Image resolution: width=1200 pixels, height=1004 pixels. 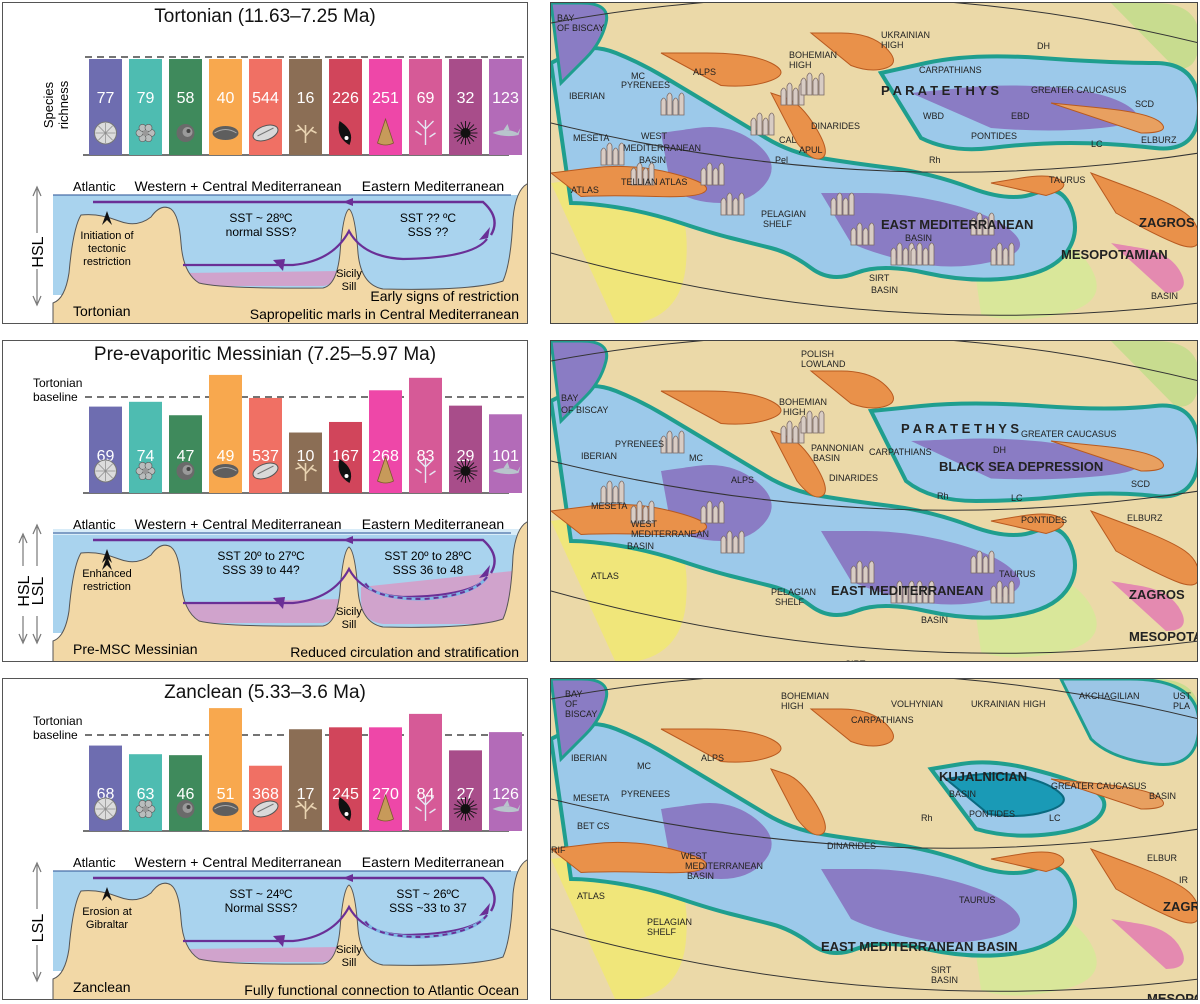 What do you see at coordinates (261, 908) in the screenshot?
I see `west-sss: Normal SSS?` at bounding box center [261, 908].